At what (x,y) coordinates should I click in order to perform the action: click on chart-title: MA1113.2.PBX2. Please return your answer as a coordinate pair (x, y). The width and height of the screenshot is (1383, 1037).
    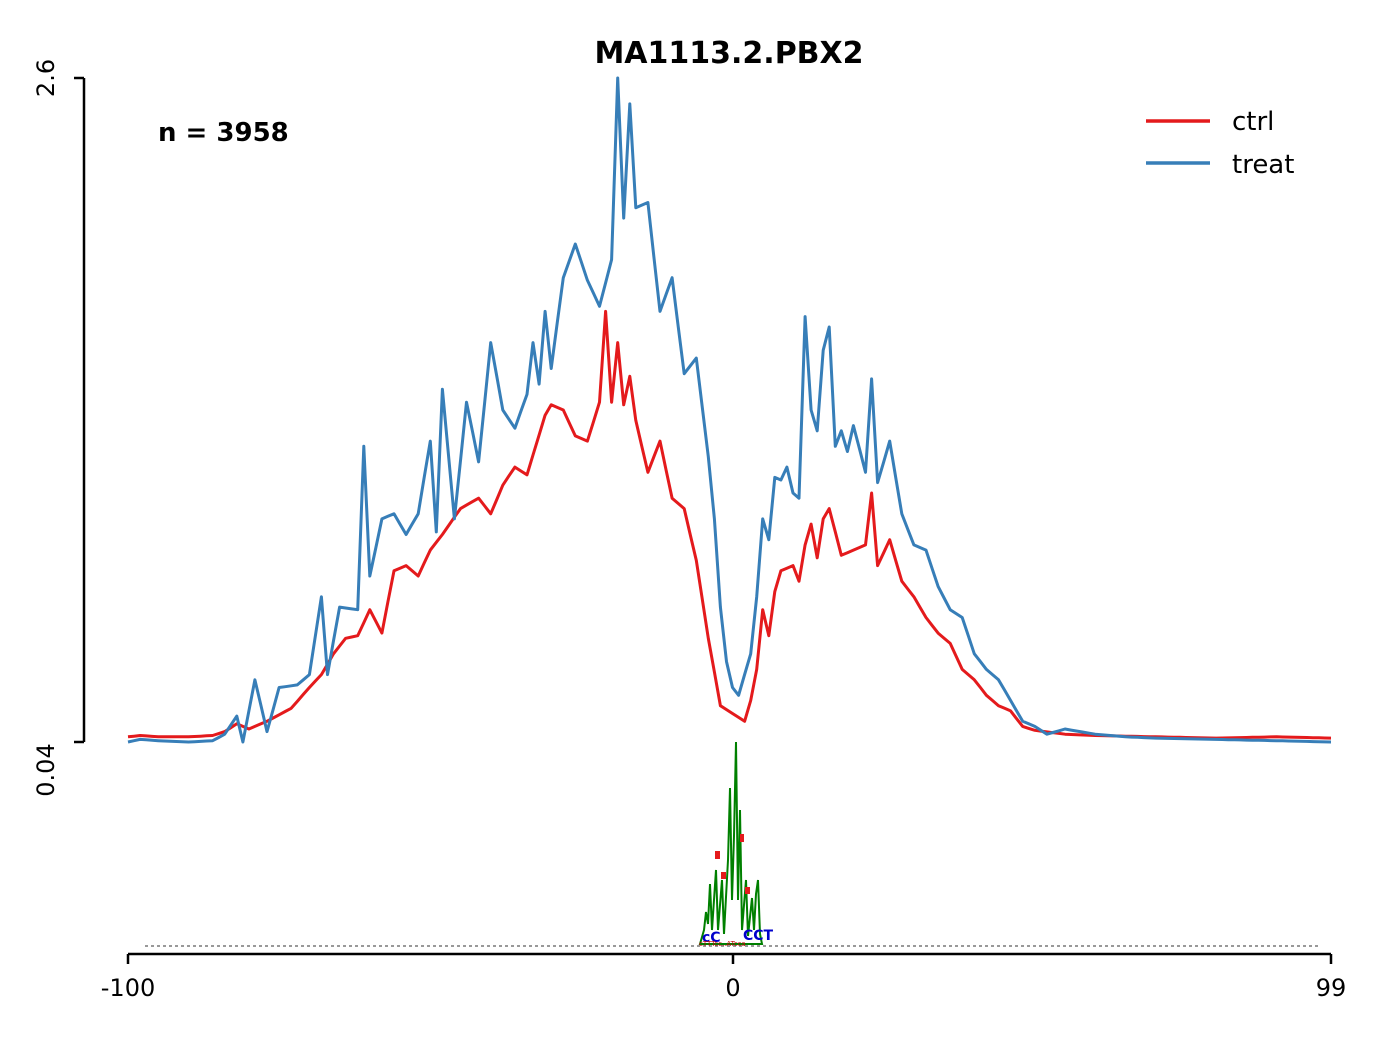
    Looking at the image, I should click on (728, 53).